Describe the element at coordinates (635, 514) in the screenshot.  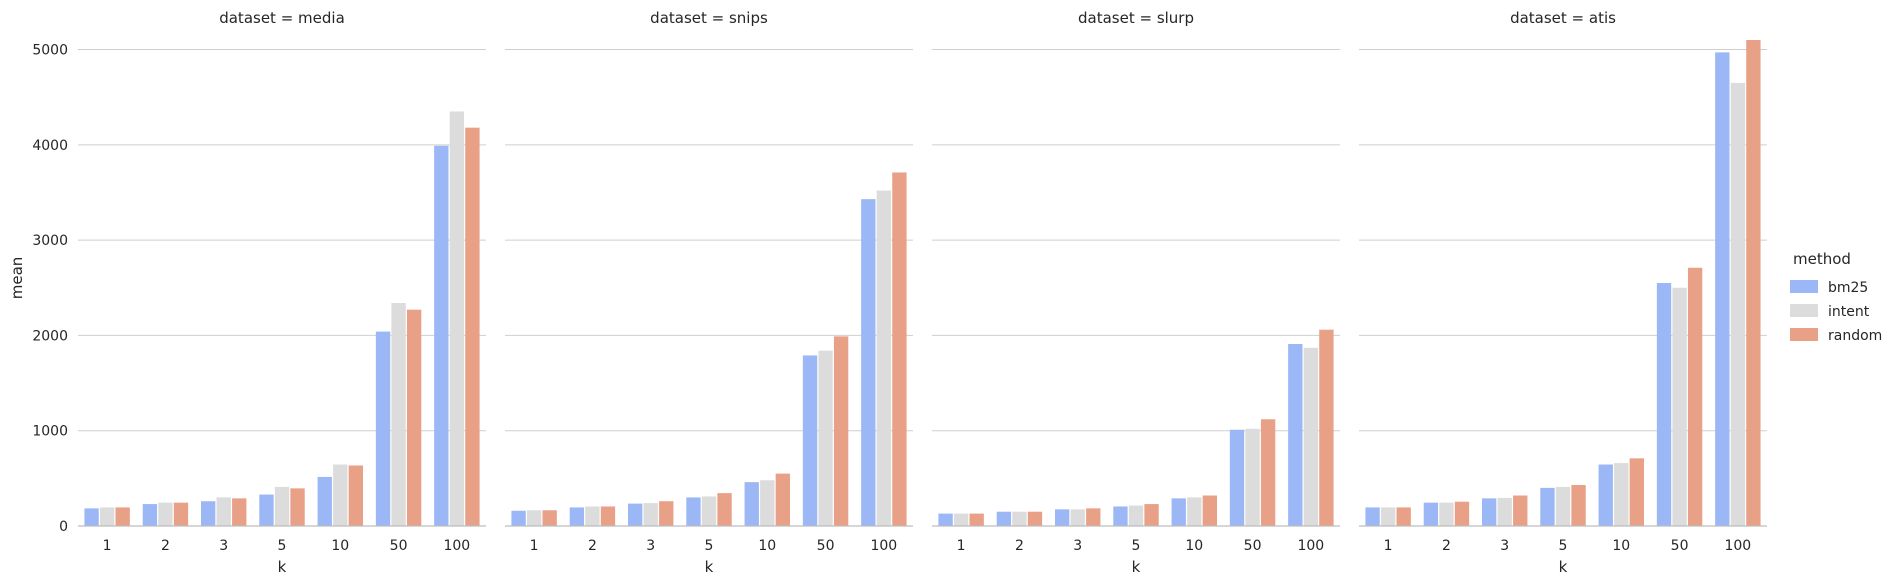
I see `bar-snips-bm25-k3` at that location.